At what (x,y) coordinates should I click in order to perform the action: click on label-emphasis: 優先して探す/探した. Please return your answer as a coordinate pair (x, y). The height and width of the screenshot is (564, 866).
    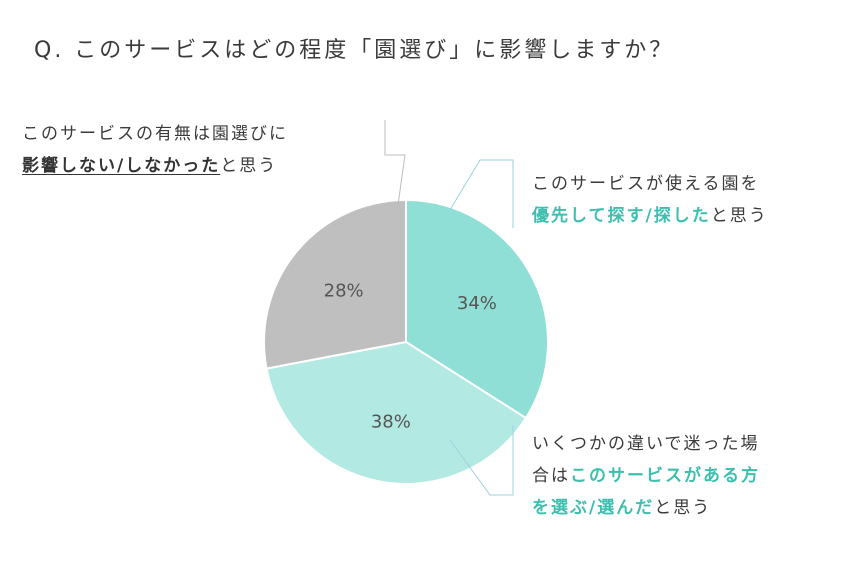
    Looking at the image, I should click on (621, 216).